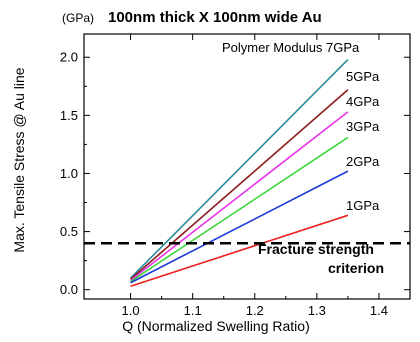 Image resolution: width=420 pixels, height=342 pixels. I want to click on x-tick-label: 1.4, so click(379, 310).